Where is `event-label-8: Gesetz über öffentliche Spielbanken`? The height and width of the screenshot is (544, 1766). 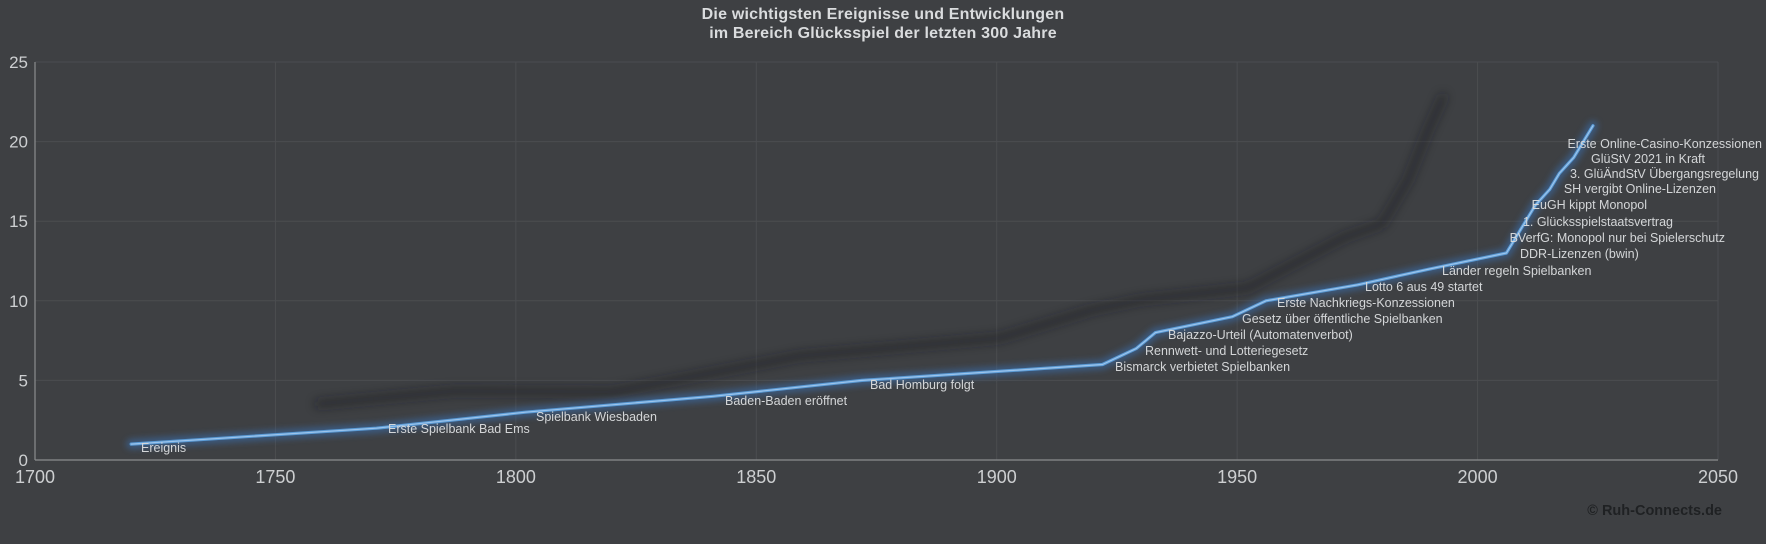 event-label-8: Gesetz über öffentliche Spielbanken is located at coordinates (1342, 319).